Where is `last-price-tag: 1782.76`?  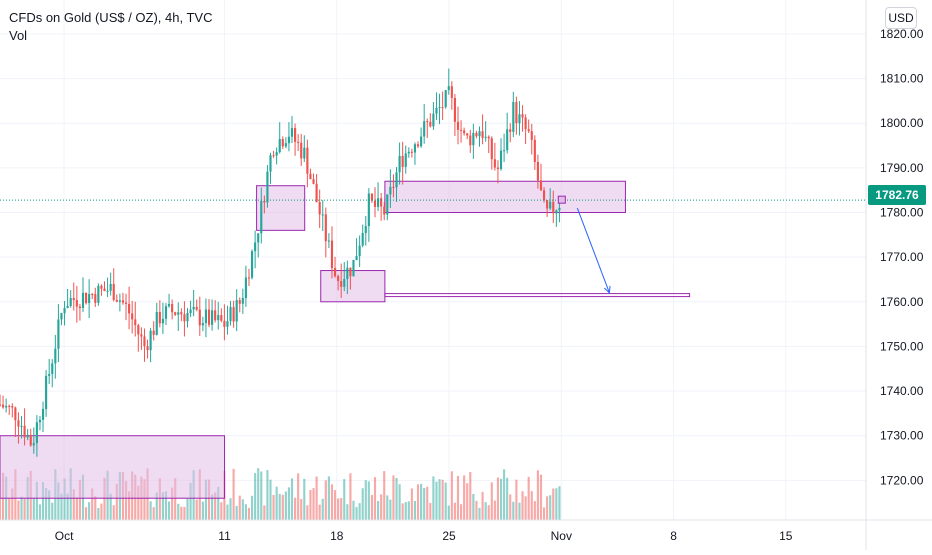 last-price-tag: 1782.76 is located at coordinates (897, 195).